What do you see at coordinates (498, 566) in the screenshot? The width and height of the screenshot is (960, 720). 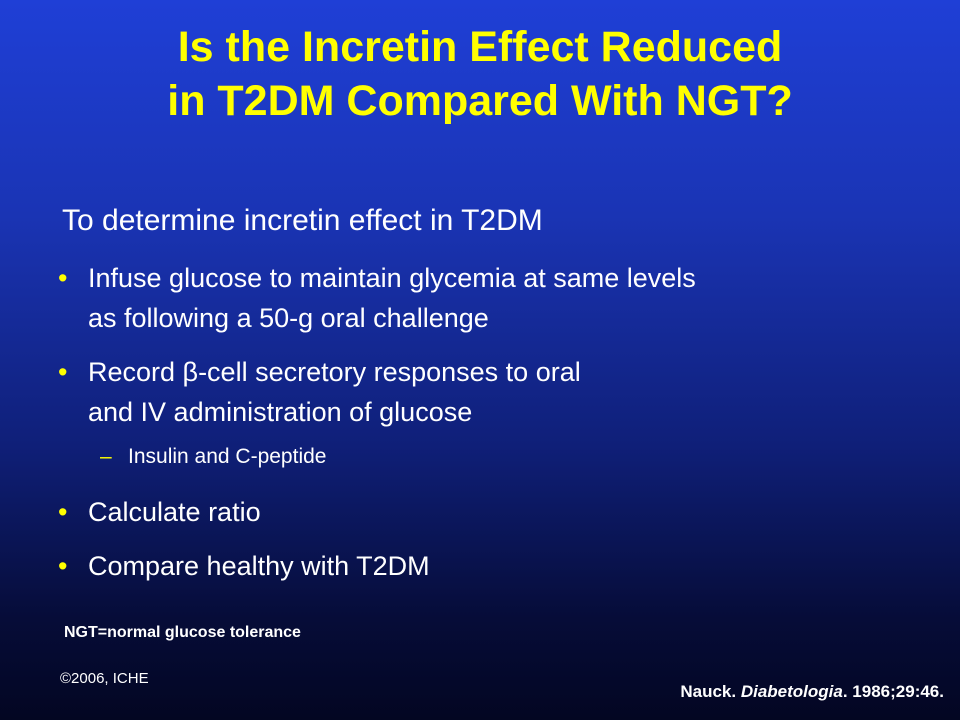 I see `bullet-item-compare: • Compare healthy with T2DM` at bounding box center [498, 566].